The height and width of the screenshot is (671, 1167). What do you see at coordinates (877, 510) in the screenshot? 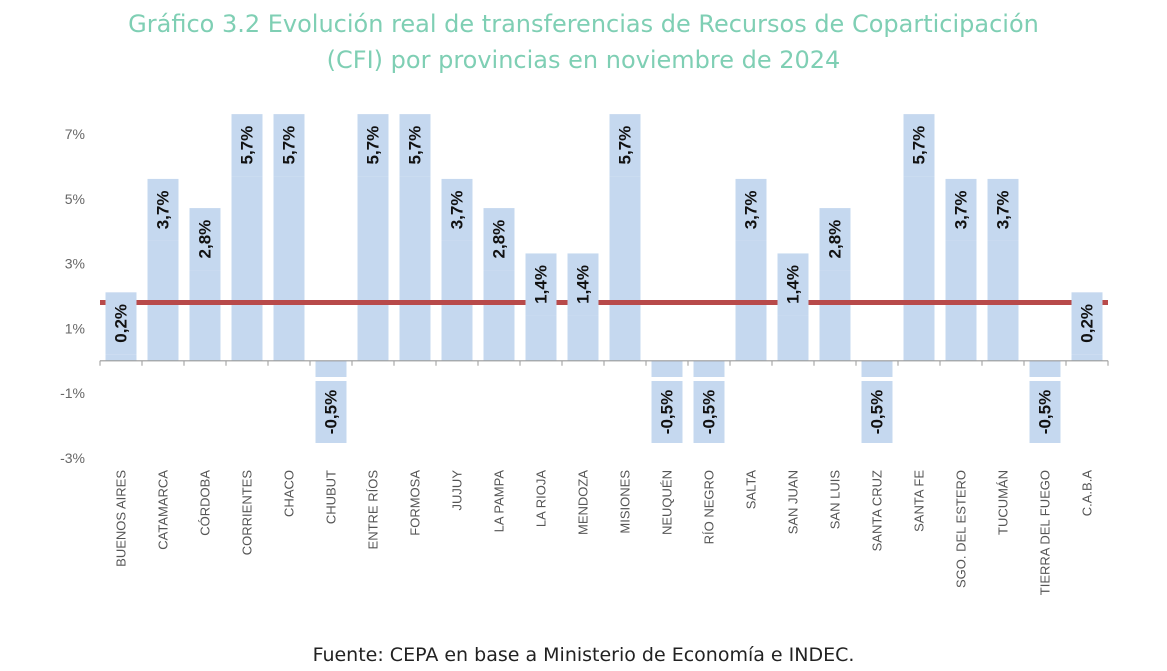
I see `category-label: SANTA CRUZ` at bounding box center [877, 510].